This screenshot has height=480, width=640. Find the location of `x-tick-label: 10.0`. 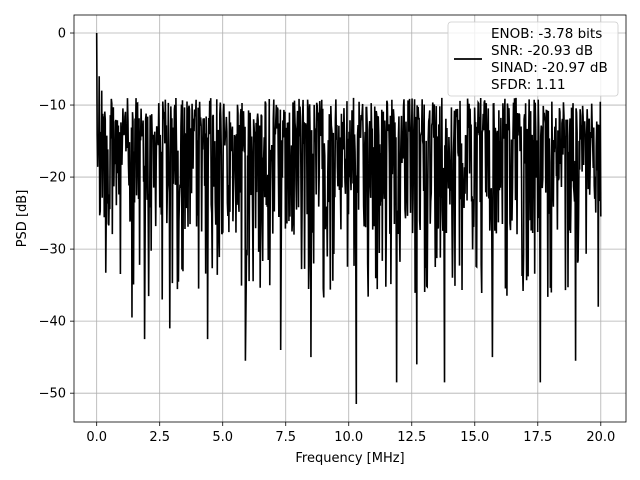

x-tick-label: 10.0 is located at coordinates (348, 437).